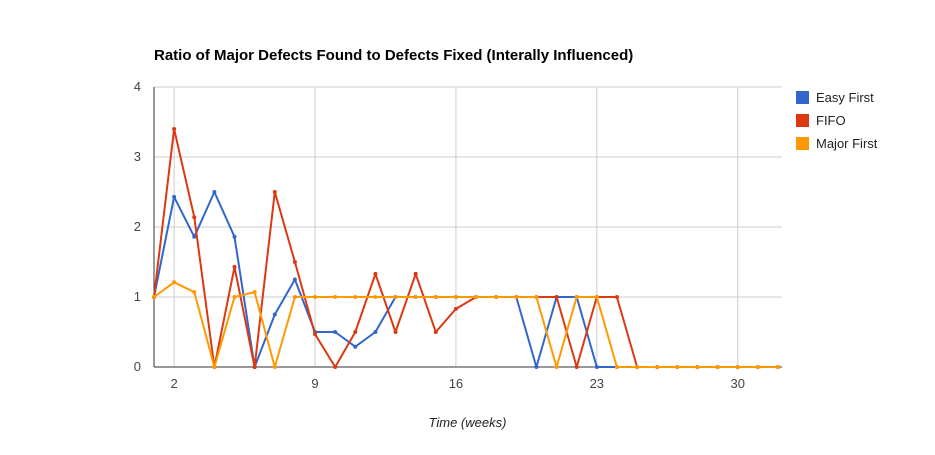  Describe the element at coordinates (831, 120) in the screenshot. I see `legend-label: FIFO` at that location.